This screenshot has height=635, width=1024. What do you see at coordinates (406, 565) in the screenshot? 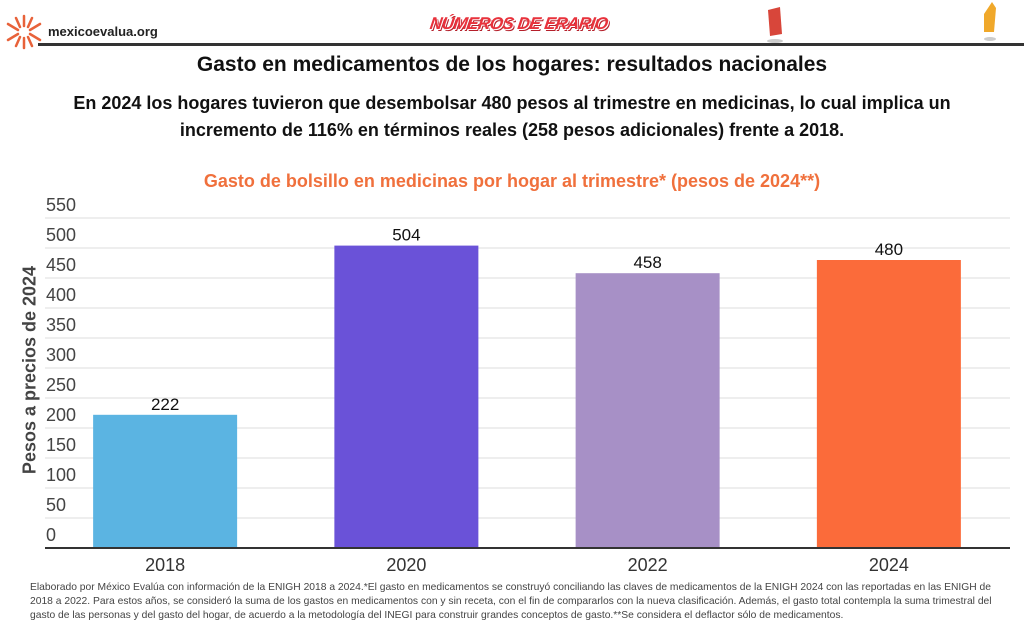
I see `x-tick-label: 2020` at bounding box center [406, 565].